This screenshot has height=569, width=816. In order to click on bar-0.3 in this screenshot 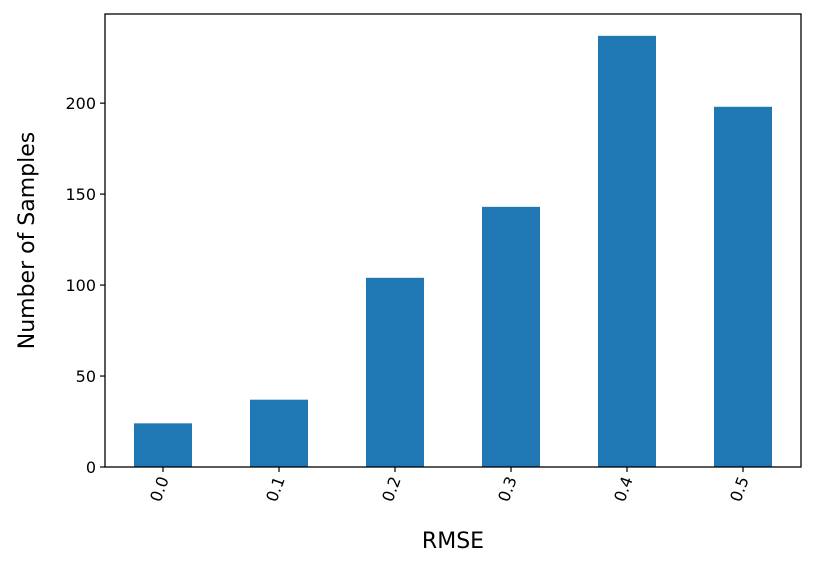, I will do `click(511, 336)`.